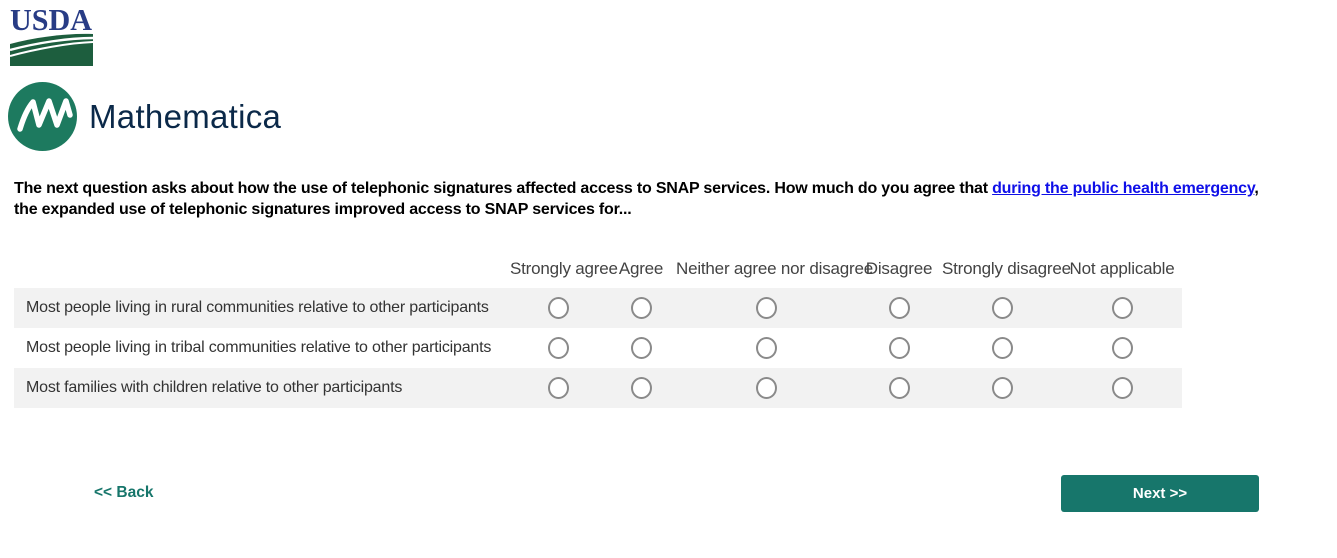 The height and width of the screenshot is (558, 1337). Describe the element at coordinates (185, 116) in the screenshot. I see `mathematica-wordmark: Mathematica` at that location.